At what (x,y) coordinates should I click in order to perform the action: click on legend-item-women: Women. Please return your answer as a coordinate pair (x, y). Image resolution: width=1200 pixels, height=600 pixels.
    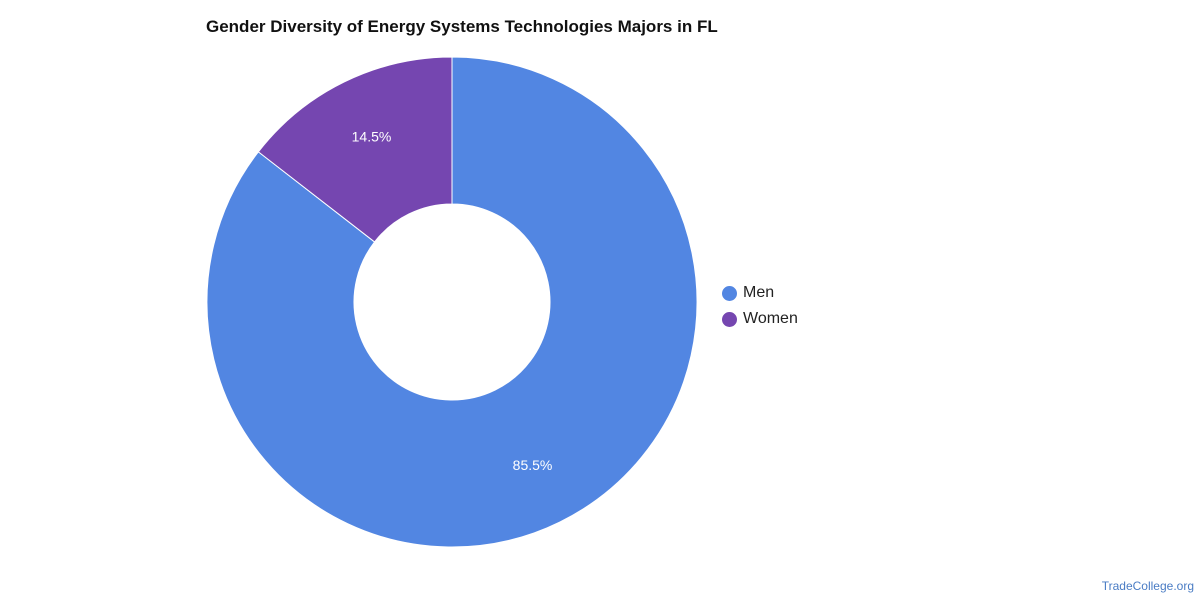
    Looking at the image, I should click on (760, 319).